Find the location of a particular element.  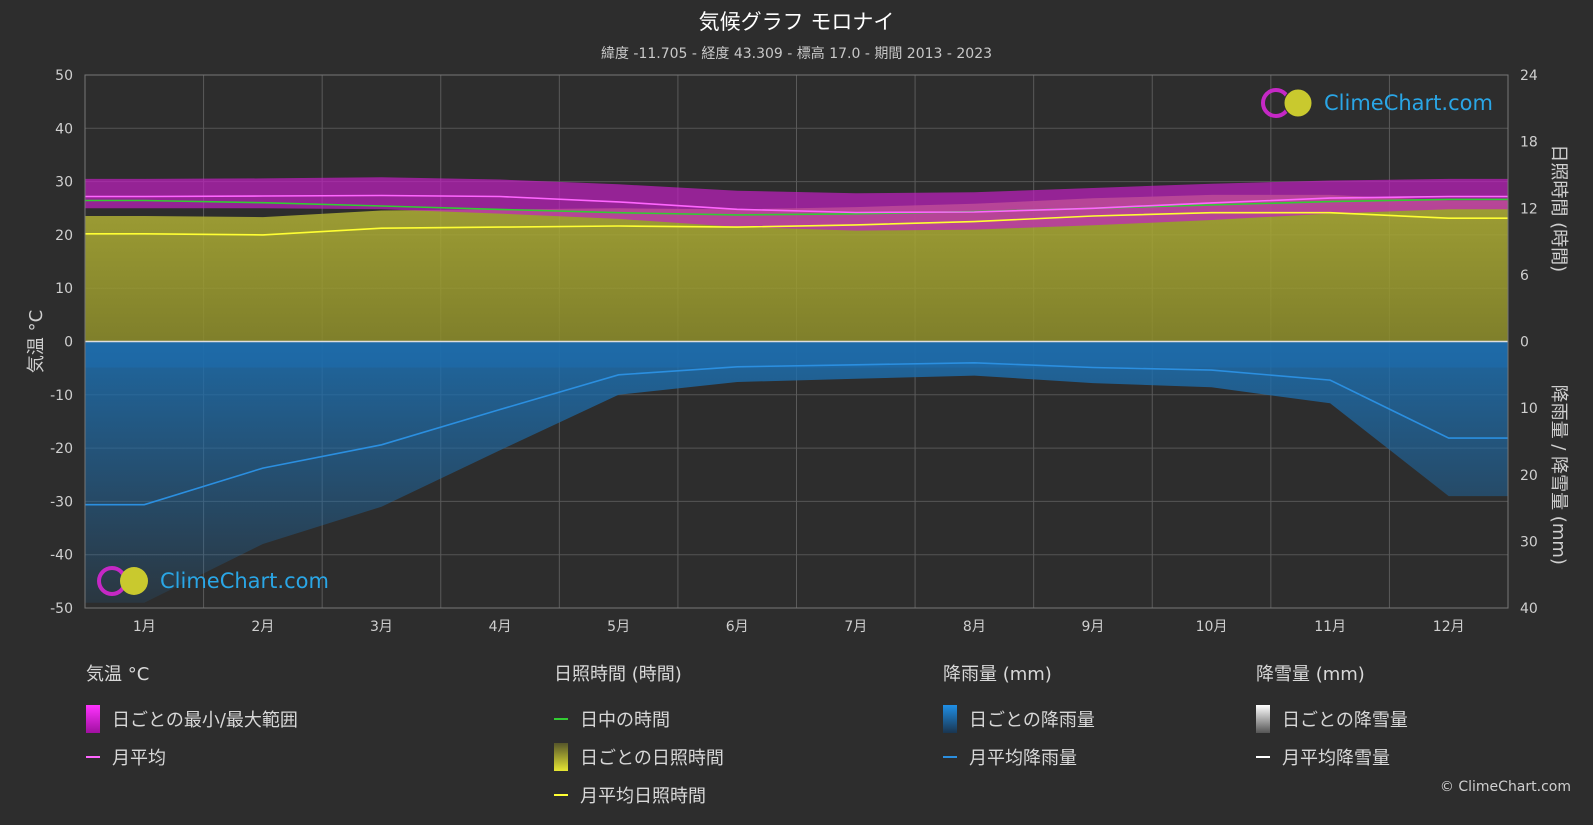

logo-top: ClimeChart.com is located at coordinates (1376, 103).